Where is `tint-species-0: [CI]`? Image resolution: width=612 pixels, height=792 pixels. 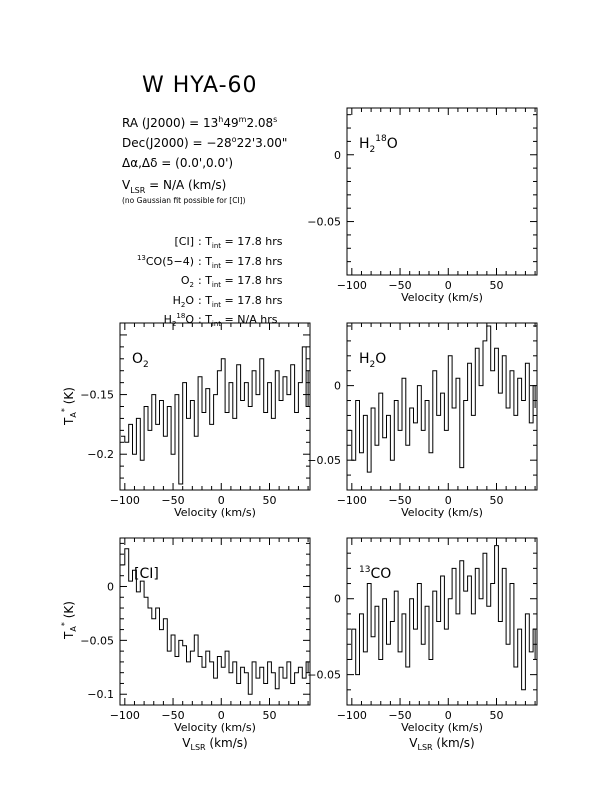
tint-species-0: [CI] is located at coordinates (184, 241).